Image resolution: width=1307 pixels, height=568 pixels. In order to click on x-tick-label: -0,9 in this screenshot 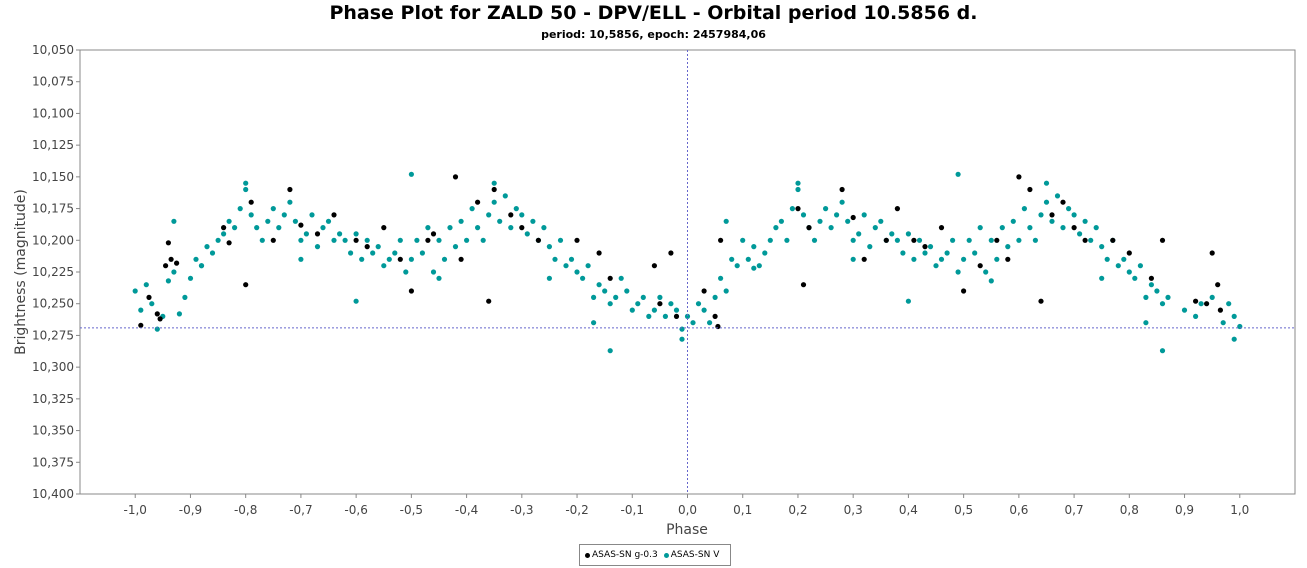, I will do `click(190, 510)`.